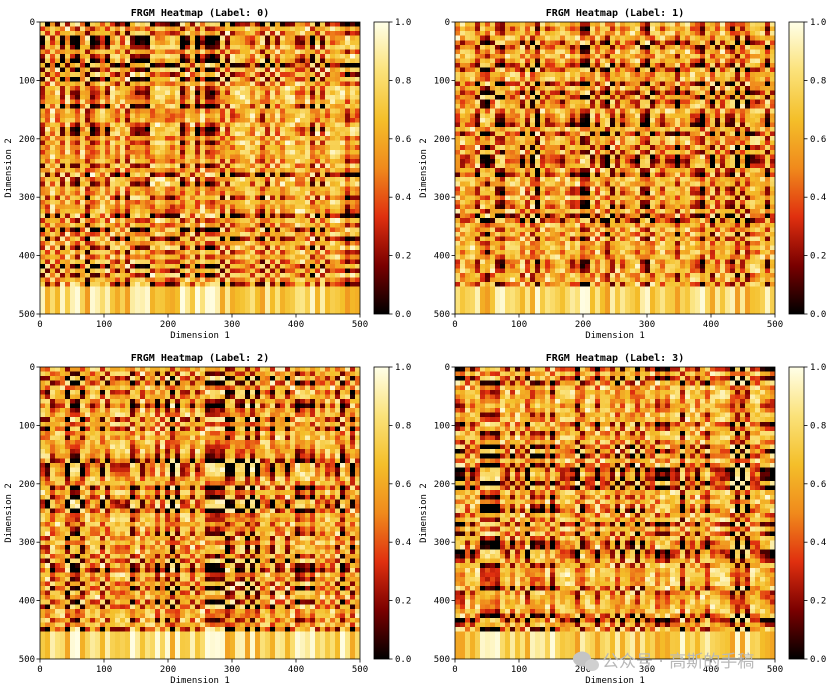 The width and height of the screenshot is (830, 691). I want to click on wechat-icon, so click(586, 661).